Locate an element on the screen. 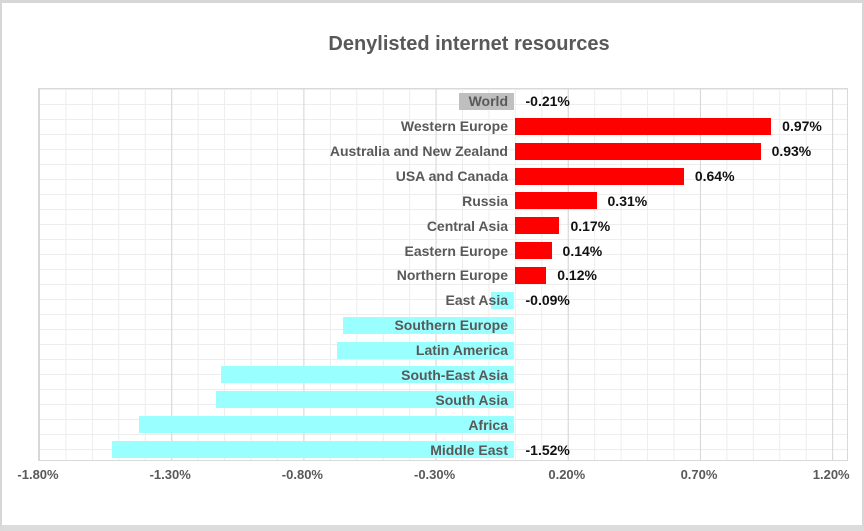 Image resolution: width=864 pixels, height=531 pixels. category-label: Central Asia is located at coordinates (467, 225).